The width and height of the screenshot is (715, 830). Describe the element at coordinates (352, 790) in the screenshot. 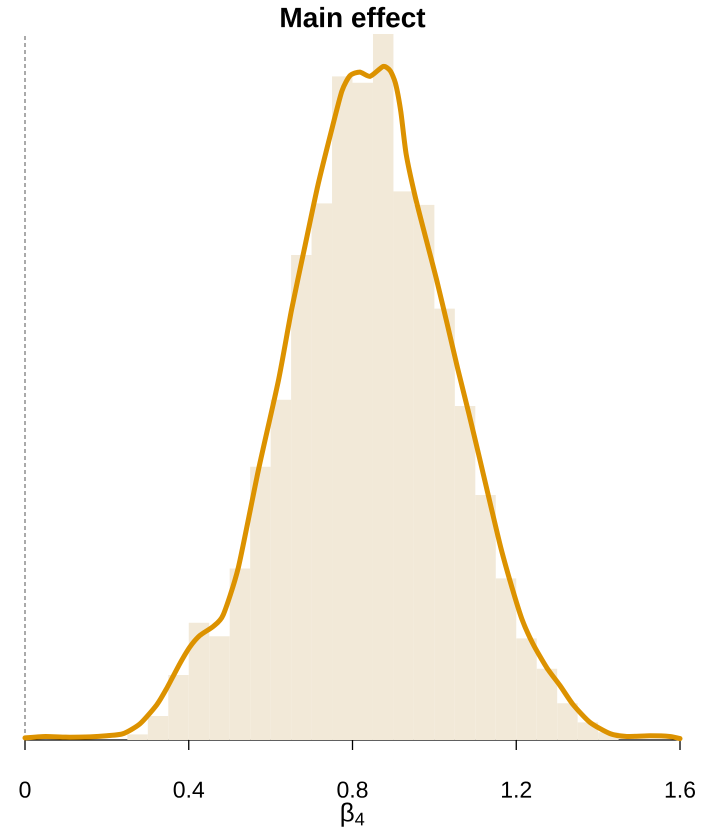

I see `x-tick-label: 0.8` at that location.